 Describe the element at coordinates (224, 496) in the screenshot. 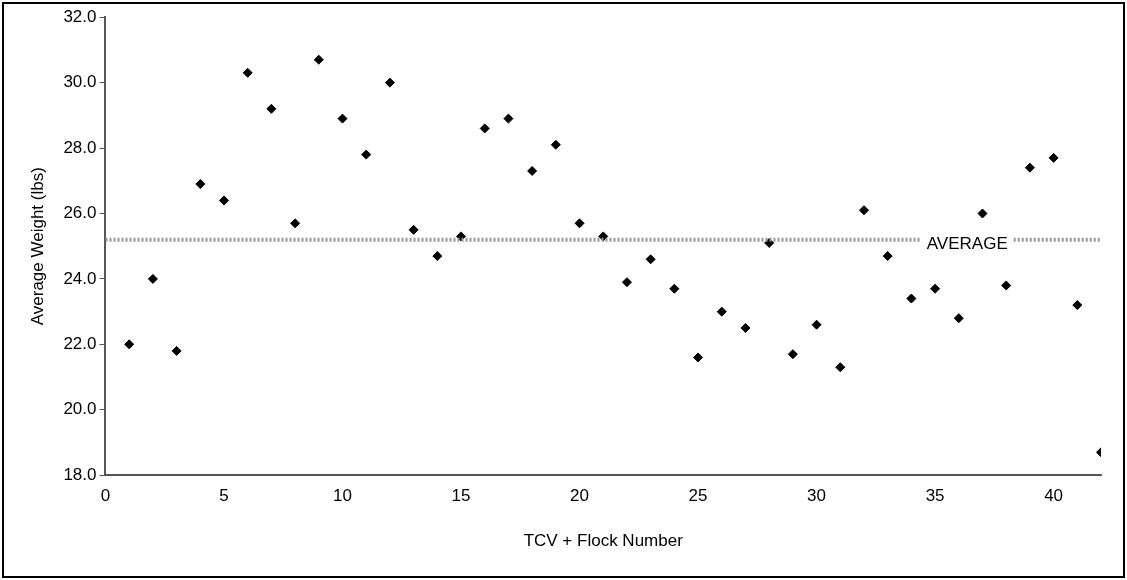

I see `x-tick-label: 5` at that location.